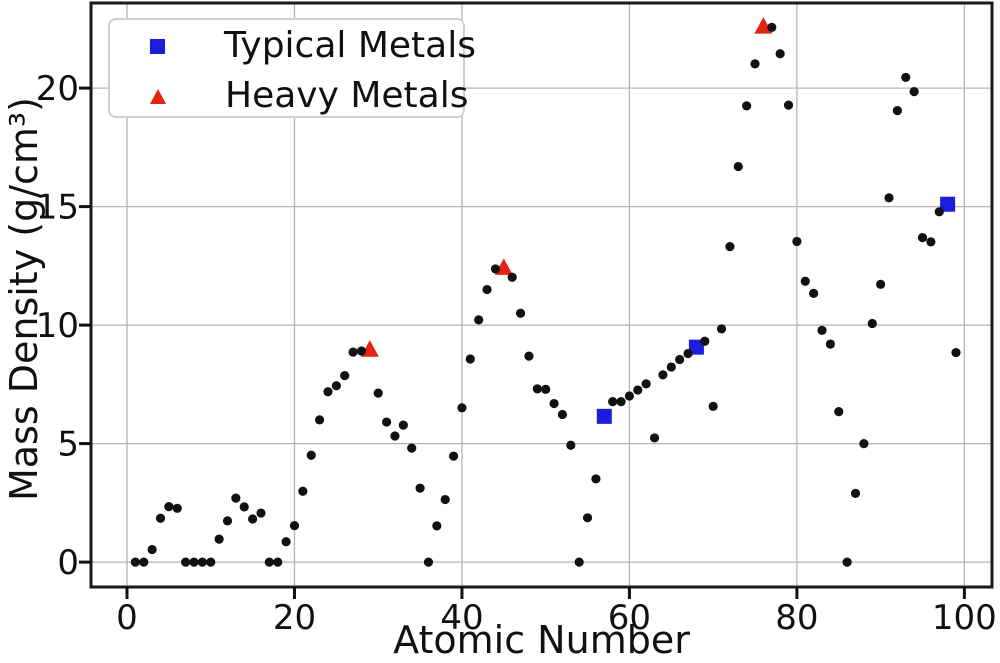 This screenshot has height=663, width=1000. I want to click on data-point-elements-z60, so click(629, 396).